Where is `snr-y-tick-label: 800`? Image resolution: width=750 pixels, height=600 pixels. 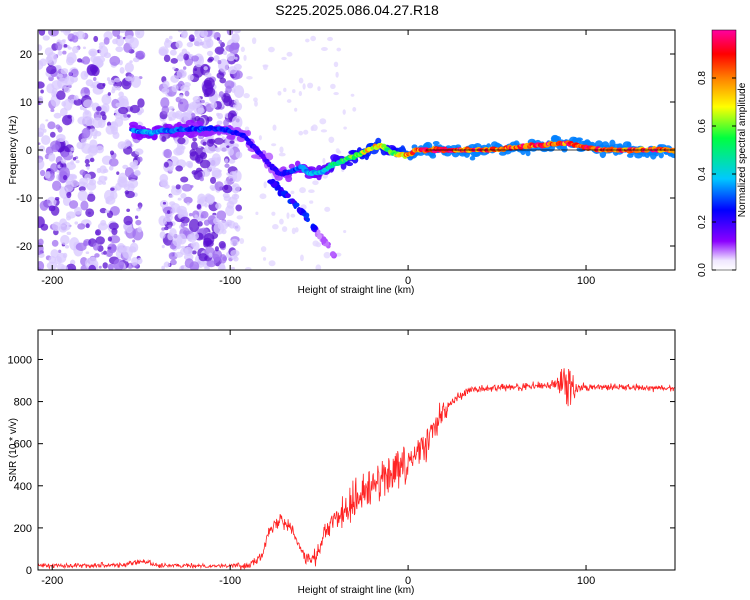
snr-y-tick-label: 800 is located at coordinates (23, 403).